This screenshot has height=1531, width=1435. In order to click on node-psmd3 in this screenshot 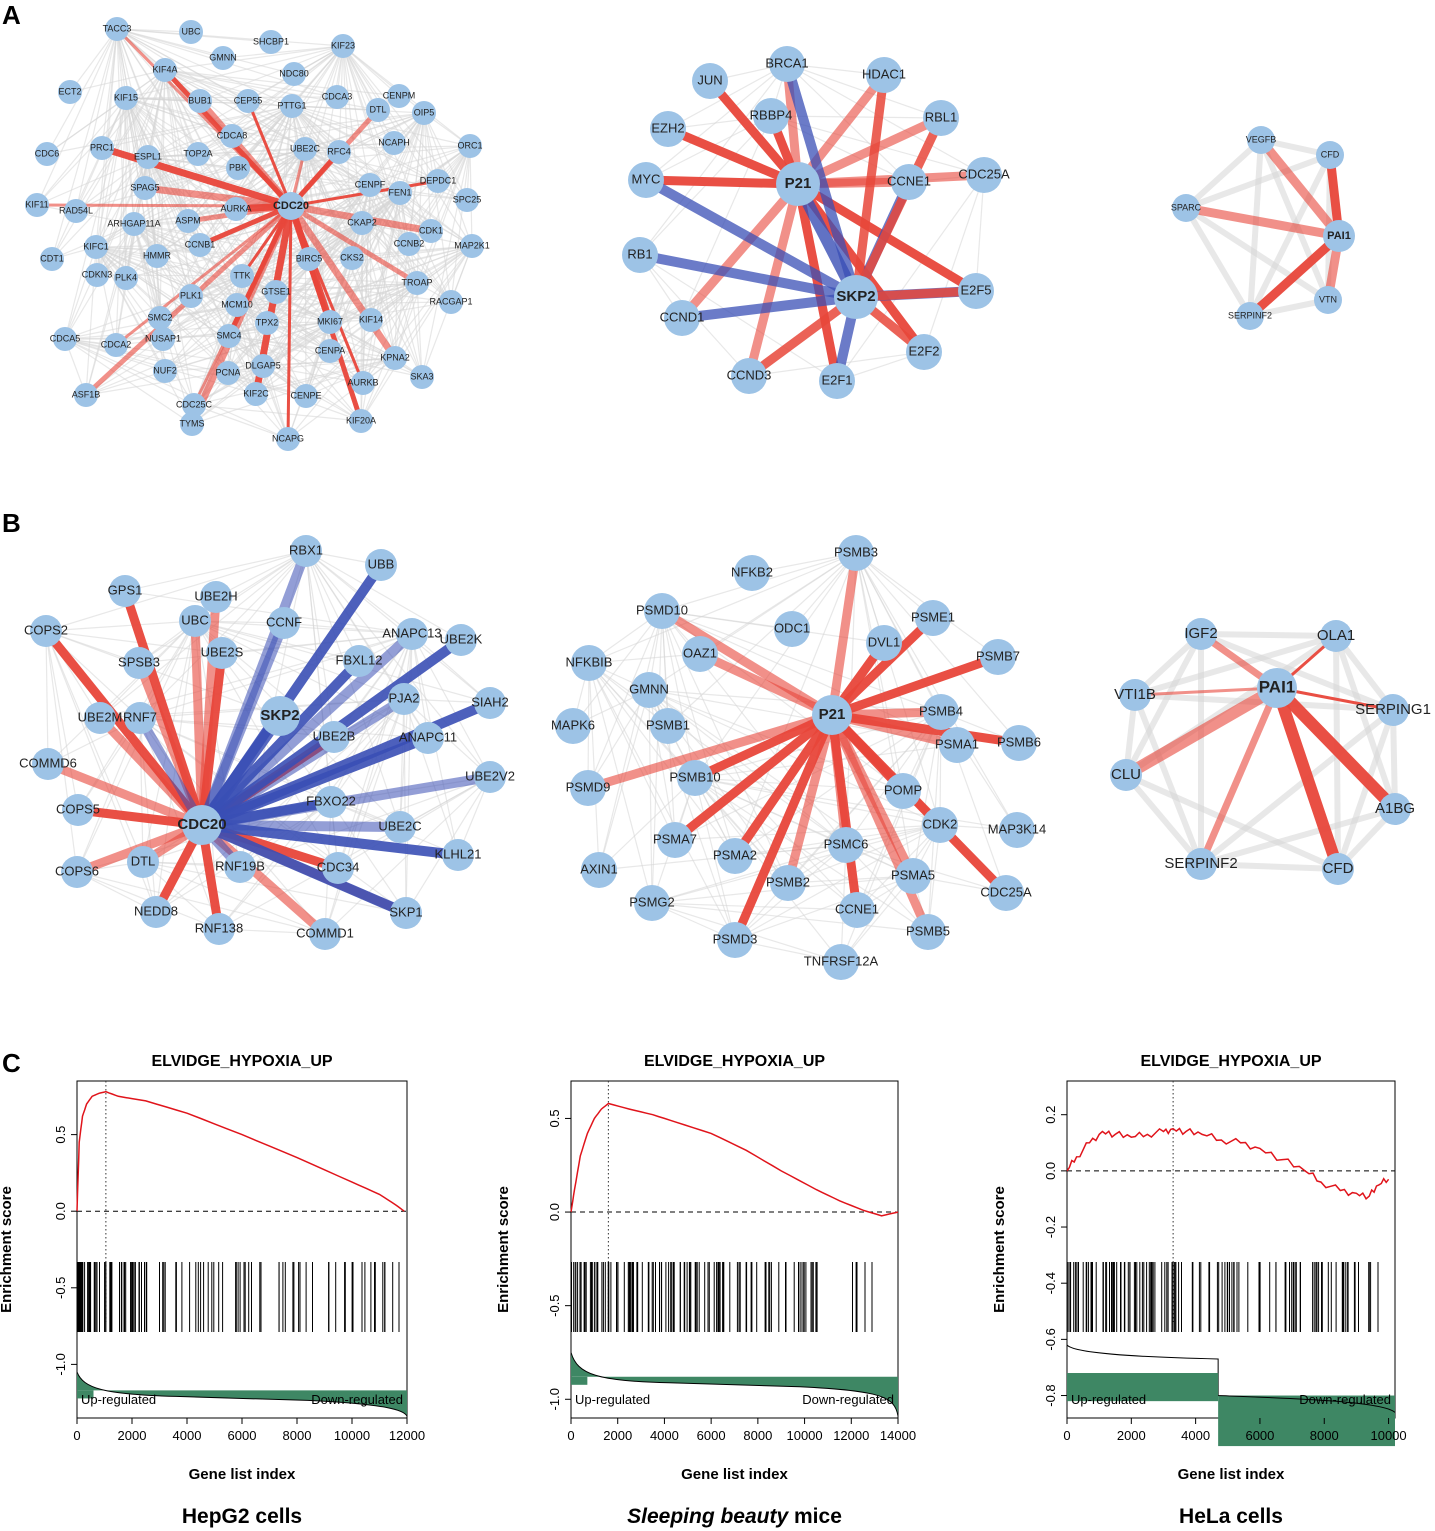, I will do `click(735, 940)`.